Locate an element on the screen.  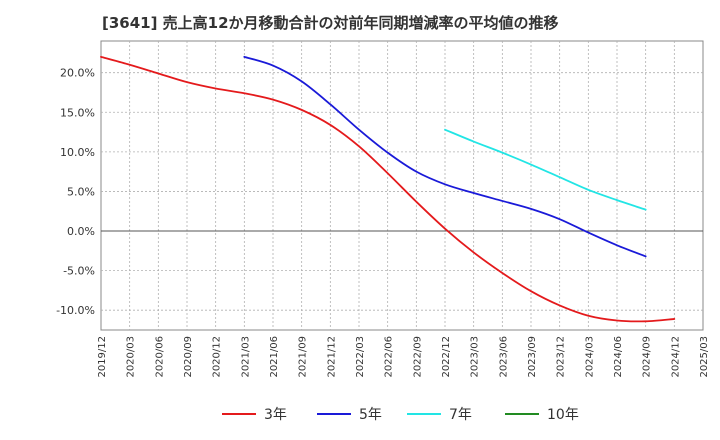
x-tick-label: 2022/09 is located at coordinates (417, 357).